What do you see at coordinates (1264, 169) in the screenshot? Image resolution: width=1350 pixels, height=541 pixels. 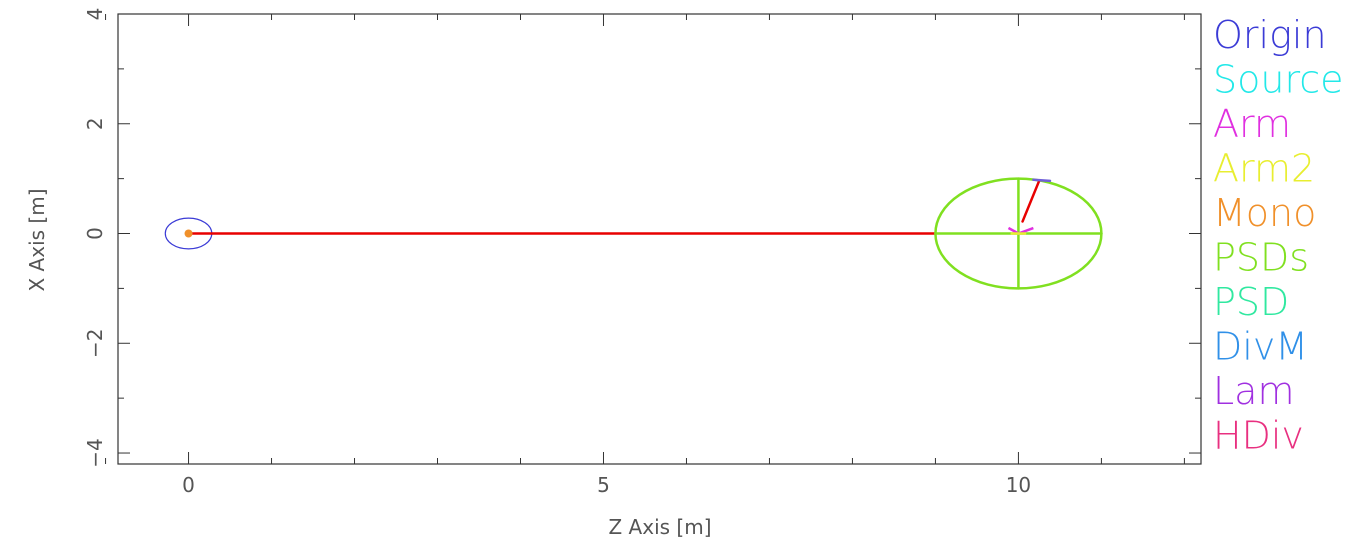 I see `legend-entry: Arm2` at bounding box center [1264, 169].